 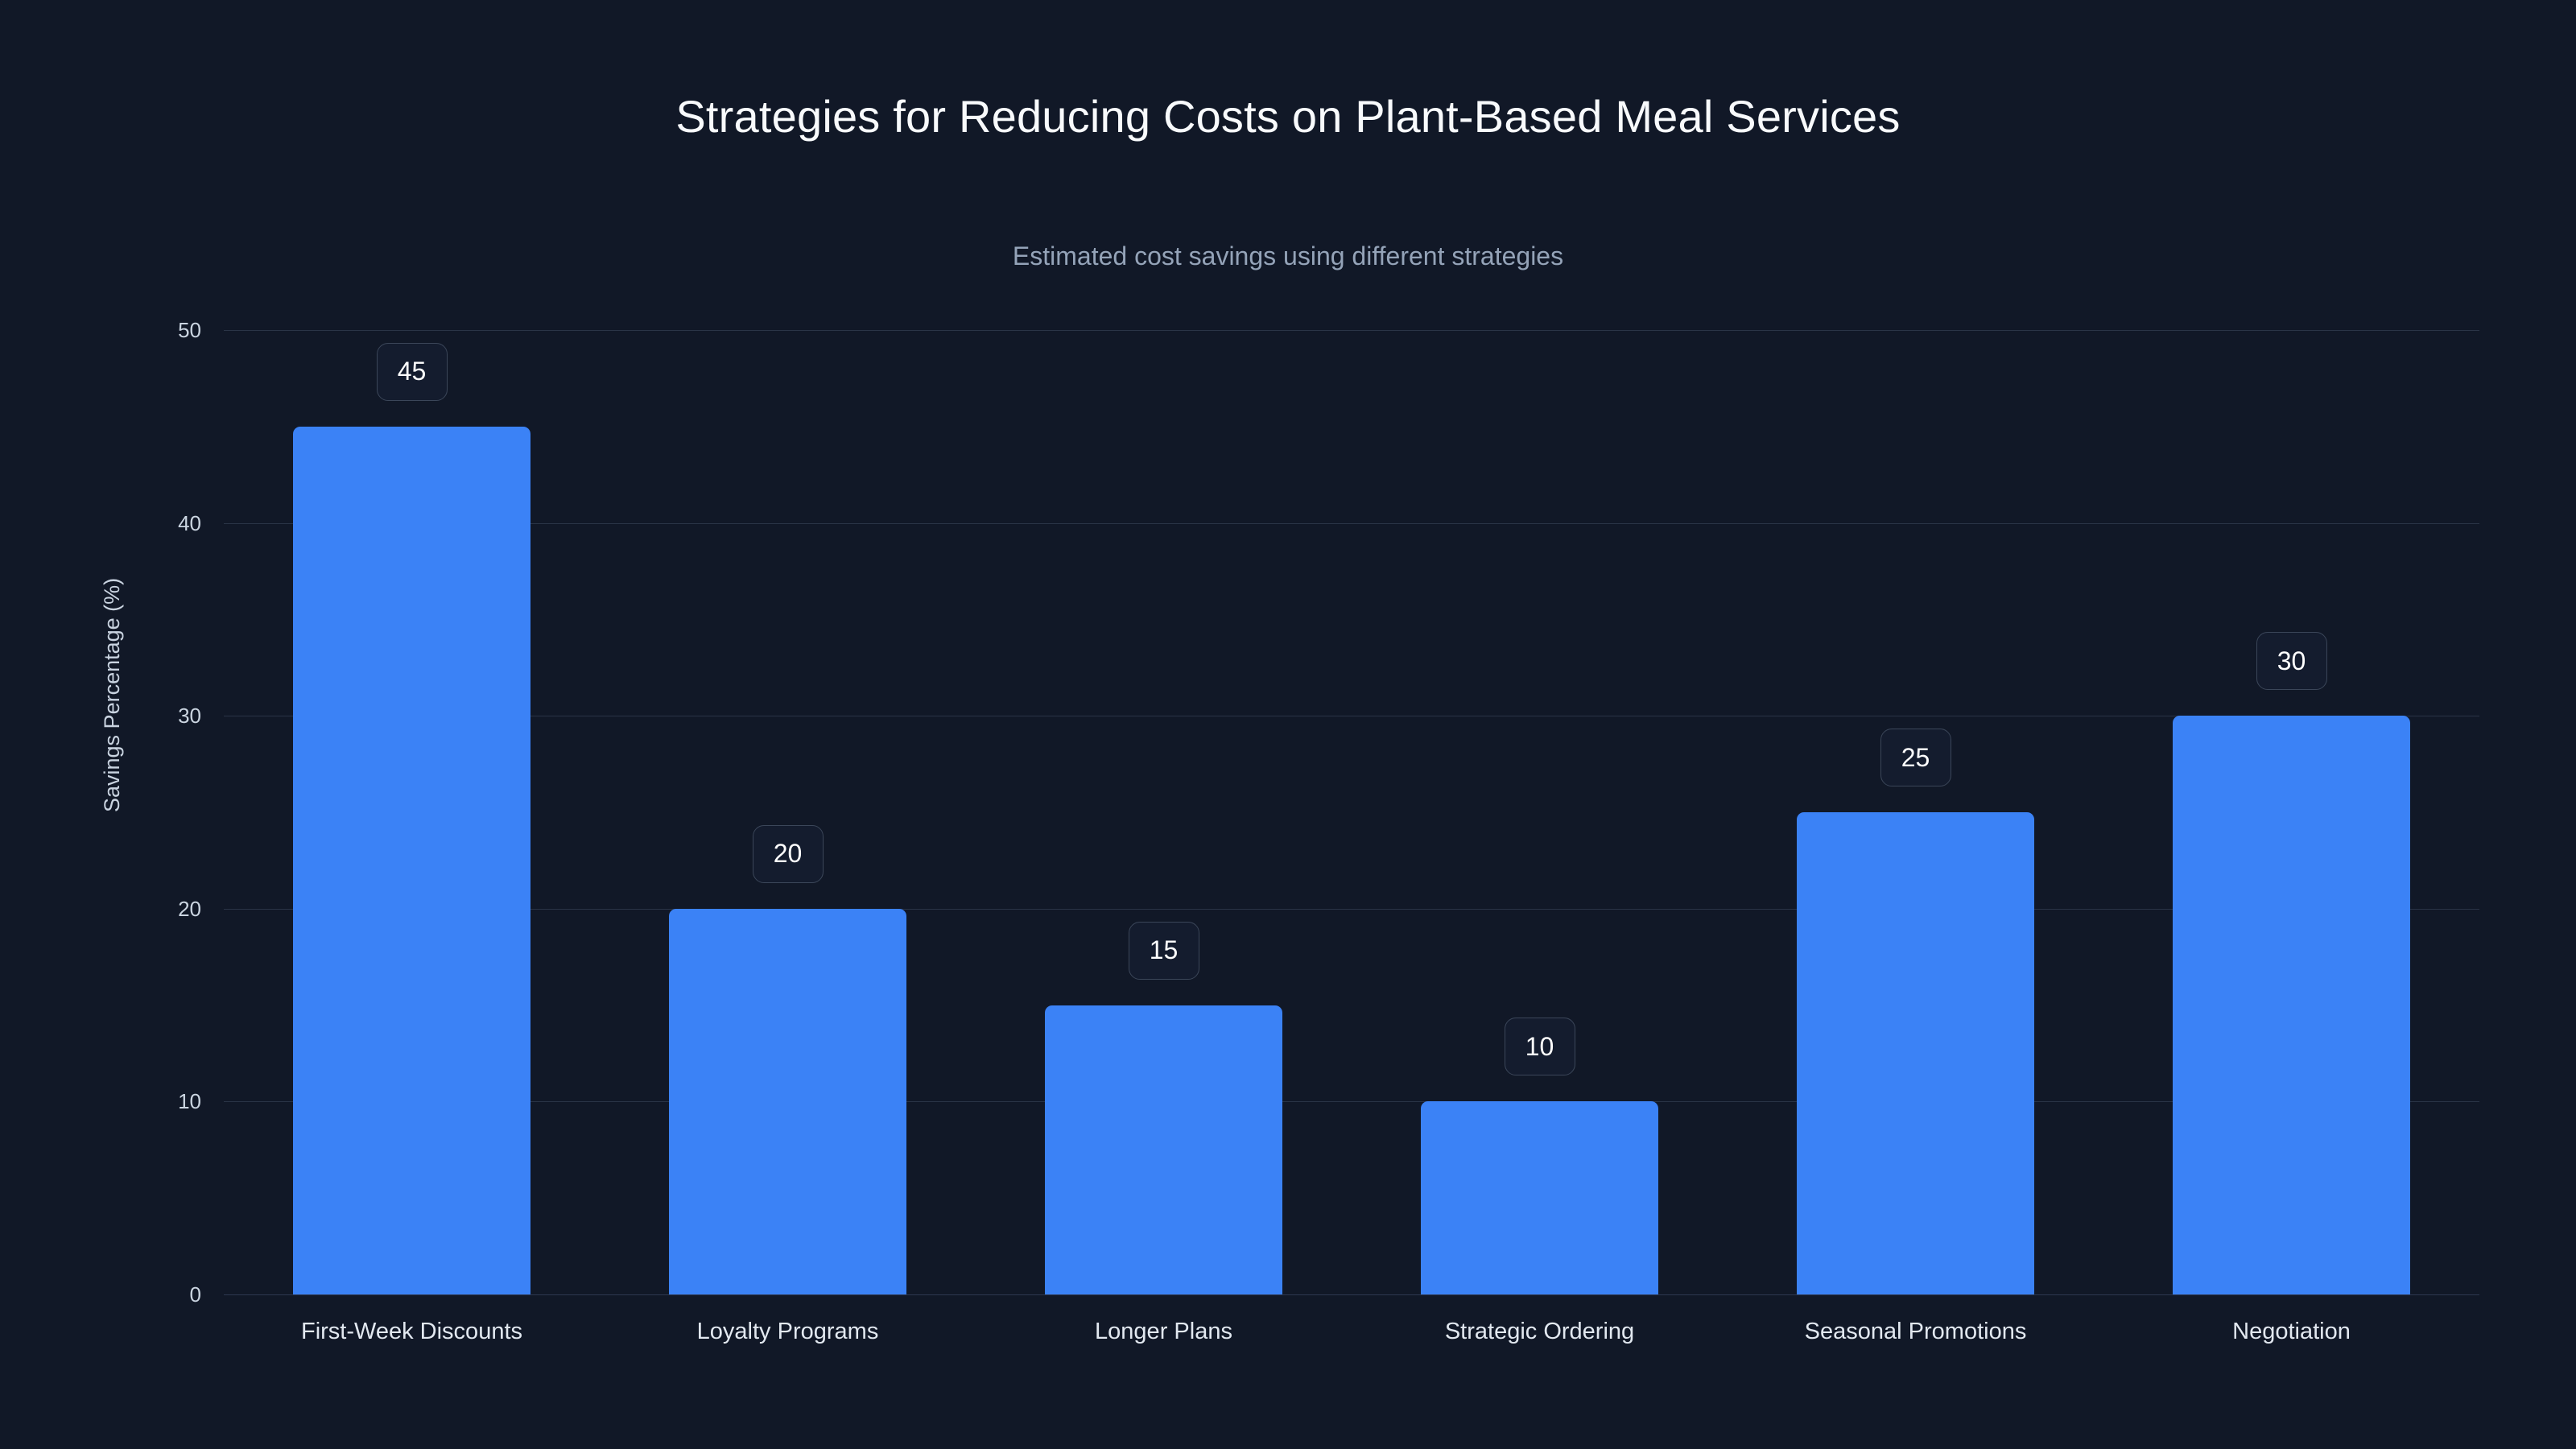 I want to click on value-label-badge: 25, so click(x=1915, y=757).